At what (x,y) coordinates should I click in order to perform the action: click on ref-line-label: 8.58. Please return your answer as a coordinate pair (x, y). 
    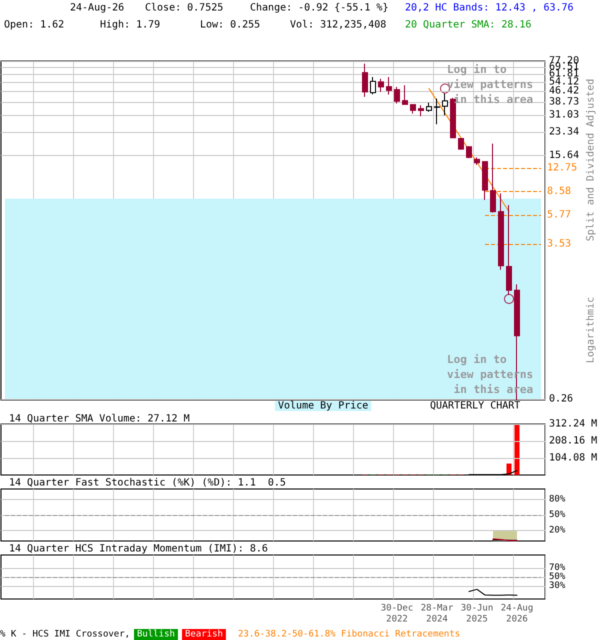
    Looking at the image, I should click on (559, 191).